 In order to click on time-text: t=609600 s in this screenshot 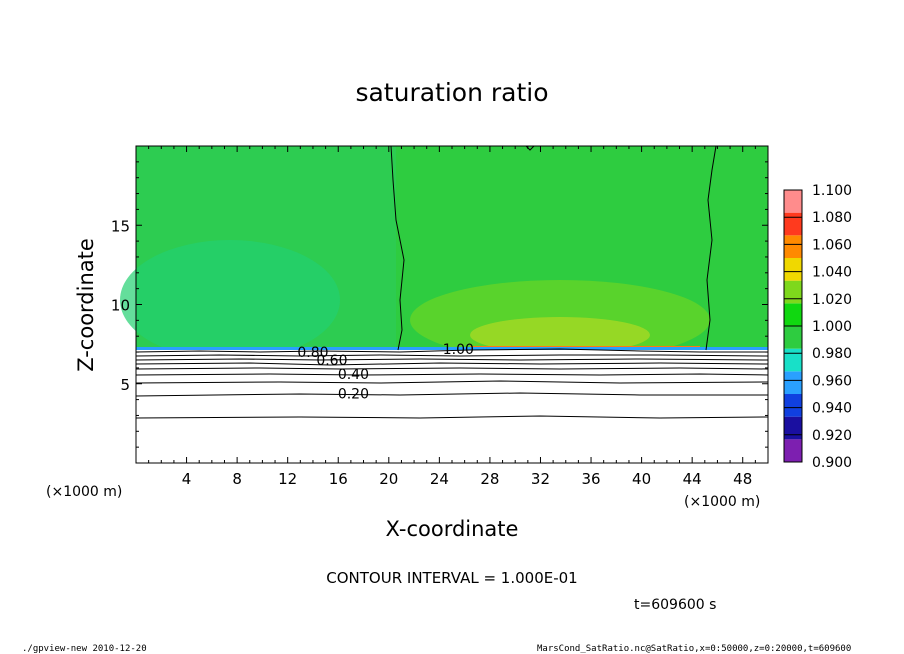, I will do `click(675, 605)`.